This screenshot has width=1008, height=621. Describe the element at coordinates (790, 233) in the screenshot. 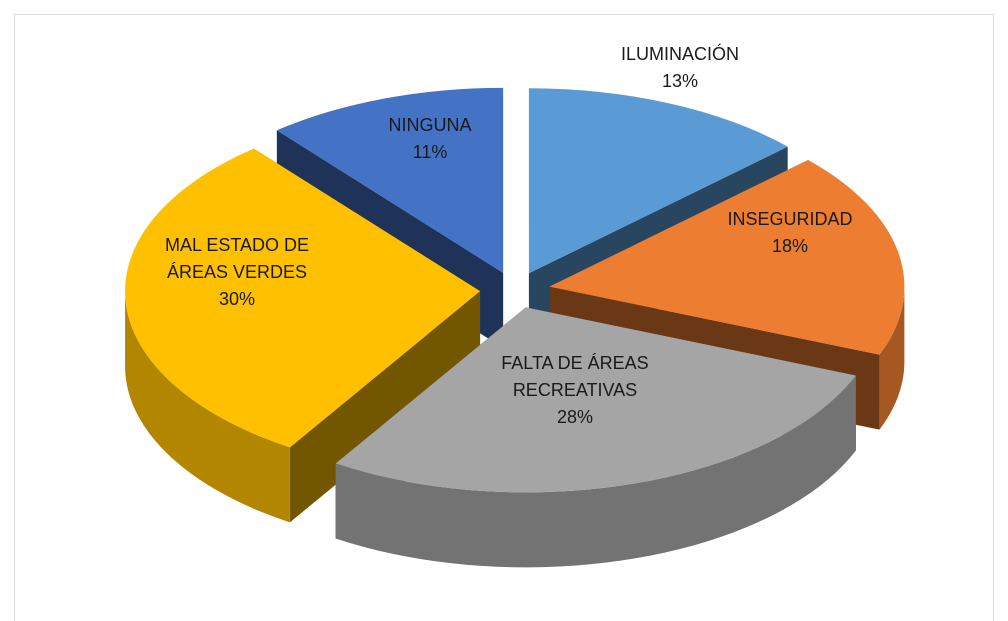

I see `slice-label: INSEGURIDAD 18%` at that location.